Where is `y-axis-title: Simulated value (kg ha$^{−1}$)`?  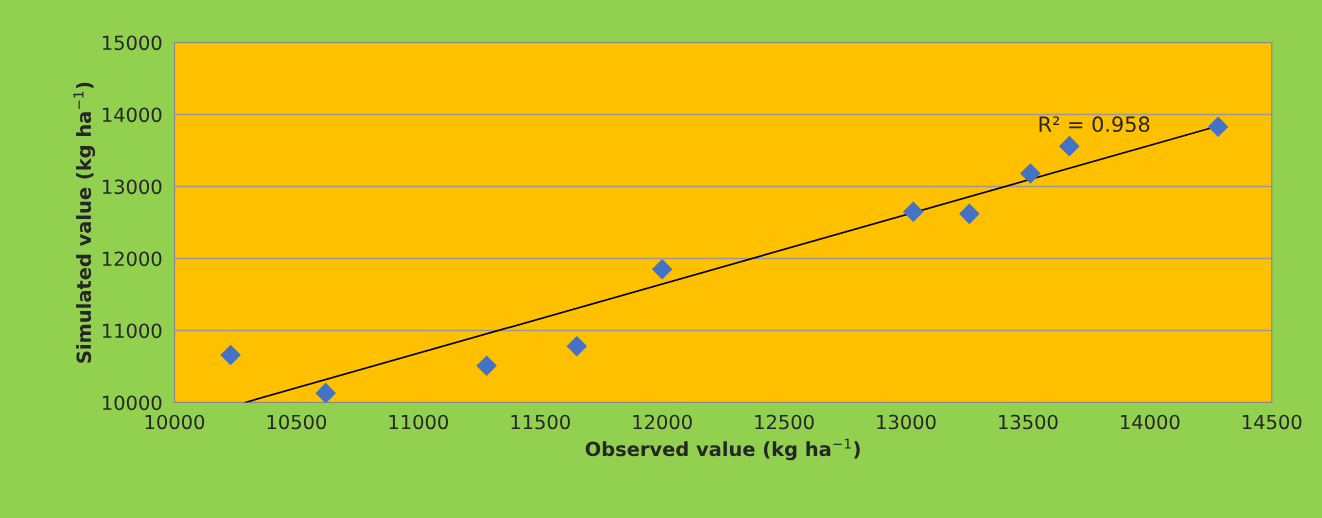 y-axis-title: Simulated value (kg ha$^{−1}$) is located at coordinates (84, 222).